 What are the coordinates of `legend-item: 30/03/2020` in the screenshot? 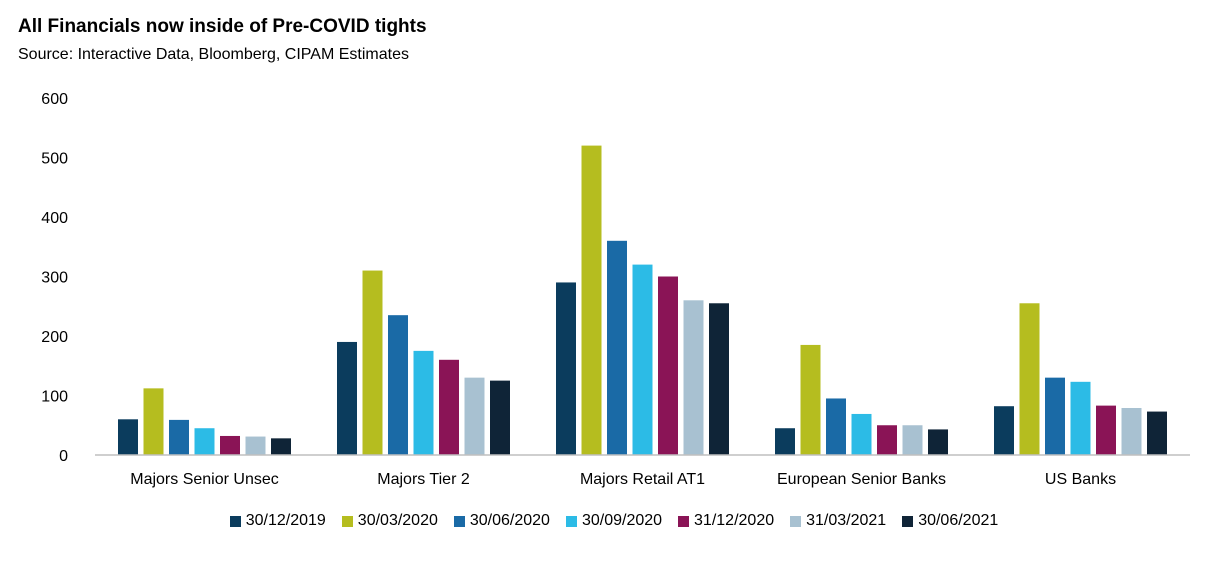 It's located at (389, 521).